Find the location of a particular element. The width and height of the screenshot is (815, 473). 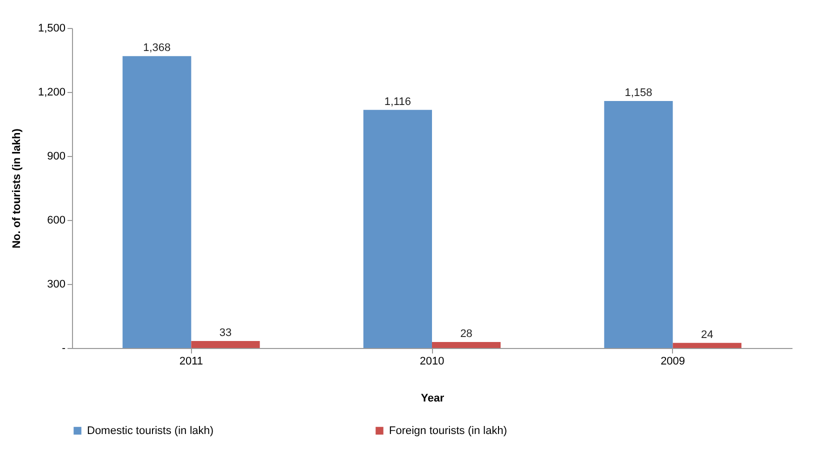

legend-label: Domestic tourists (in lakh) is located at coordinates (150, 430).